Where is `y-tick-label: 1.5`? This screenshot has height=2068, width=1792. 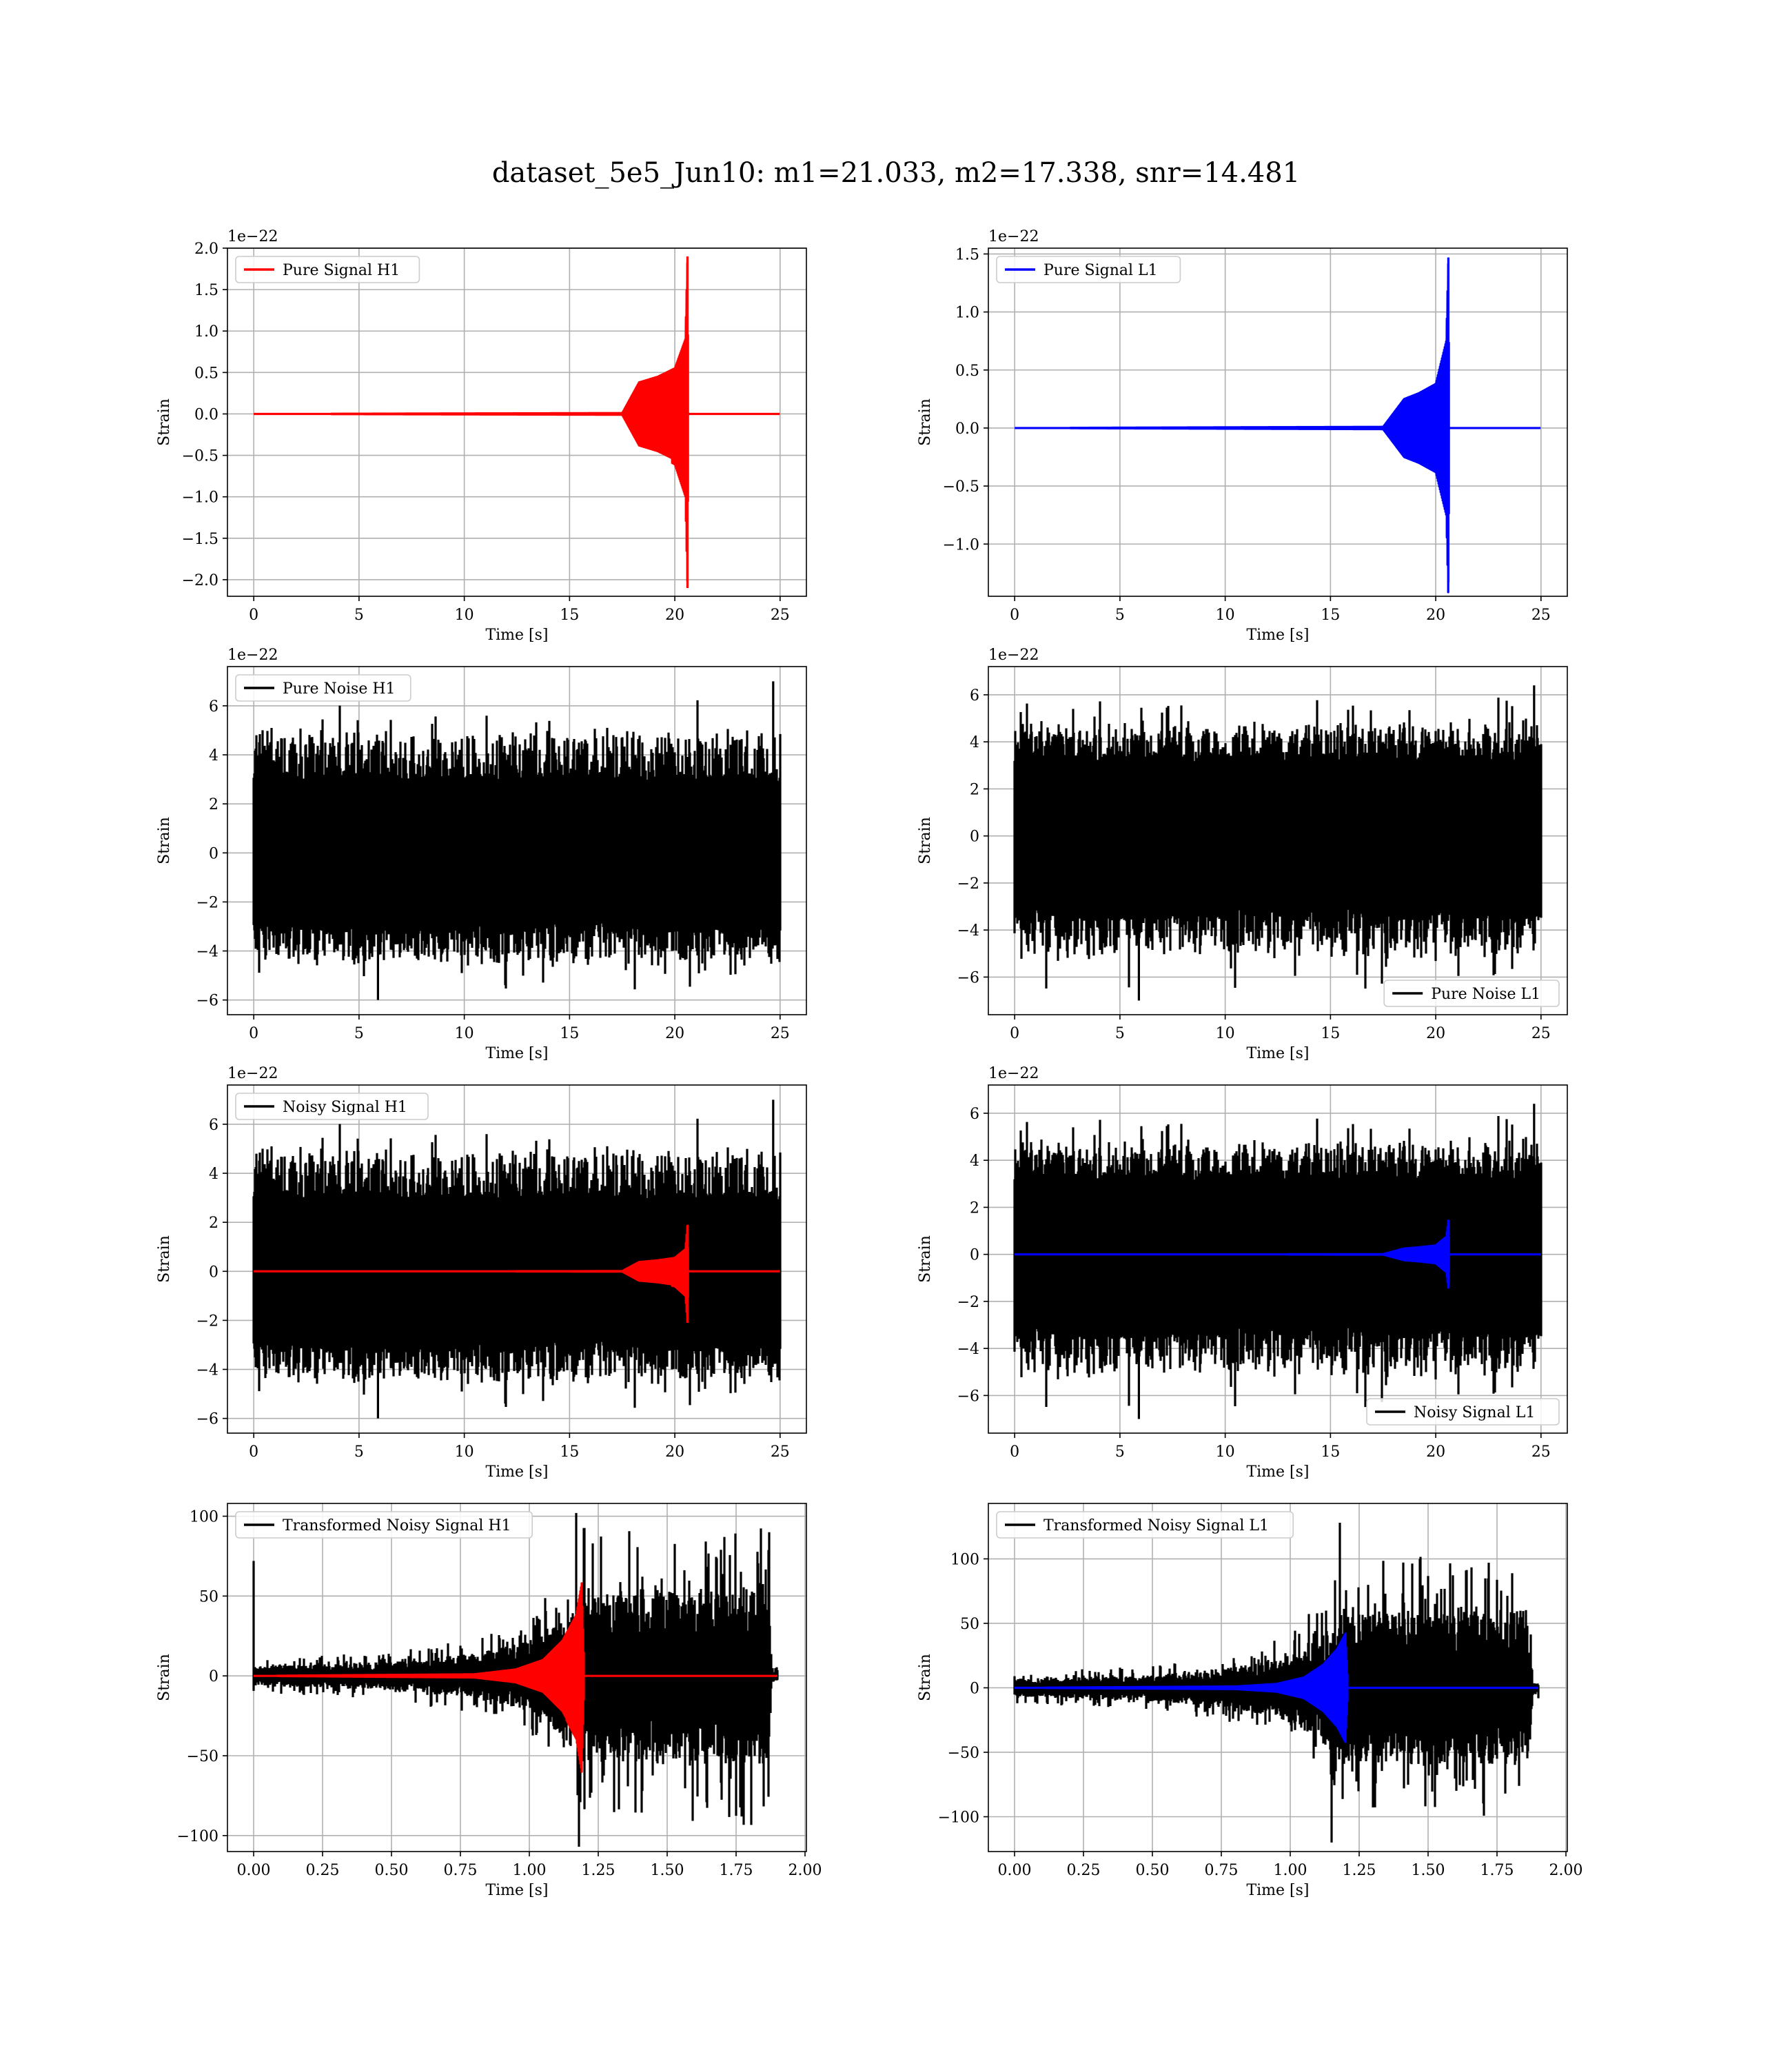
y-tick-label: 1.5 is located at coordinates (967, 255).